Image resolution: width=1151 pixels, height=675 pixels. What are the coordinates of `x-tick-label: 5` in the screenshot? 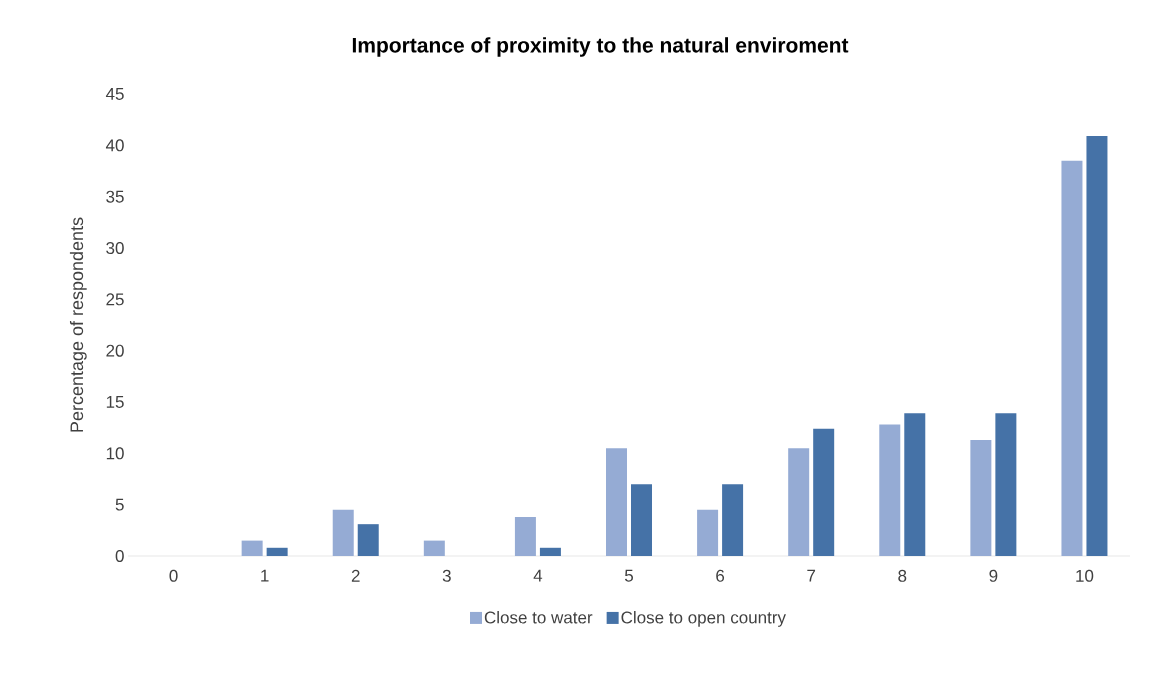 It's located at (629, 575).